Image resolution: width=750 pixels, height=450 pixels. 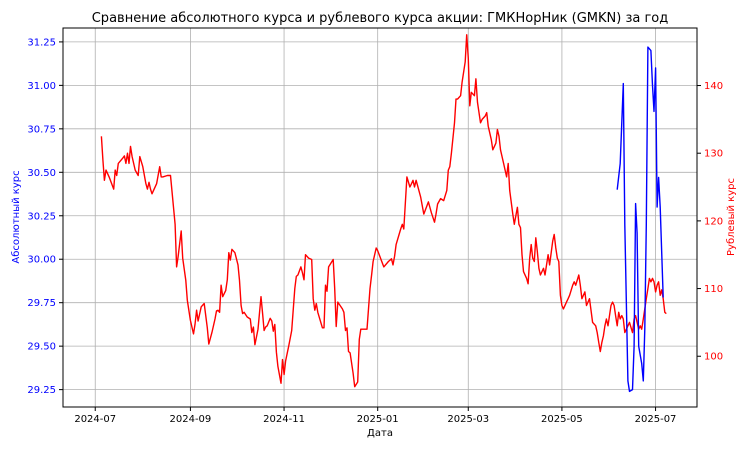 I want to click on left-y-tick-label: 30.00, so click(x=41, y=260).